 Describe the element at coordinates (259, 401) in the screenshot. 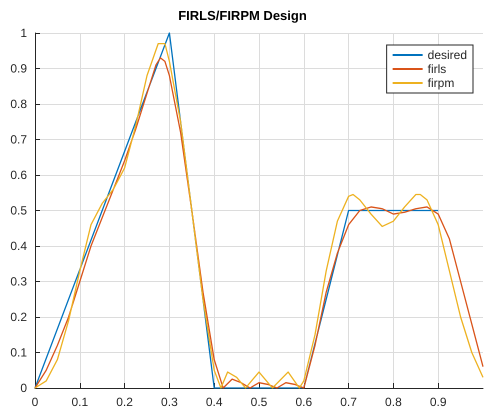

I see `x-tick-label: 0.5` at that location.